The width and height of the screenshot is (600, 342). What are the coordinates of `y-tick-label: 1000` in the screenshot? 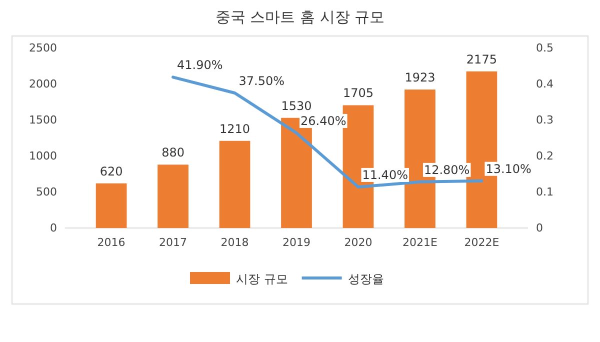 It's located at (43, 156).